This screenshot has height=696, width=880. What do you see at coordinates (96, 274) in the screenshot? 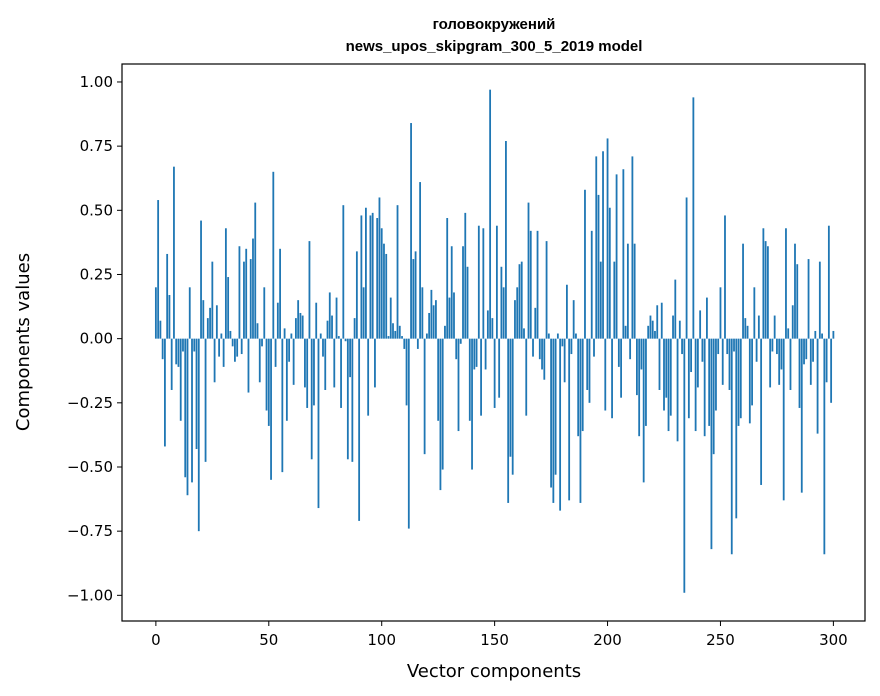
I see `y-tick-label-3: 0.25` at bounding box center [96, 274].